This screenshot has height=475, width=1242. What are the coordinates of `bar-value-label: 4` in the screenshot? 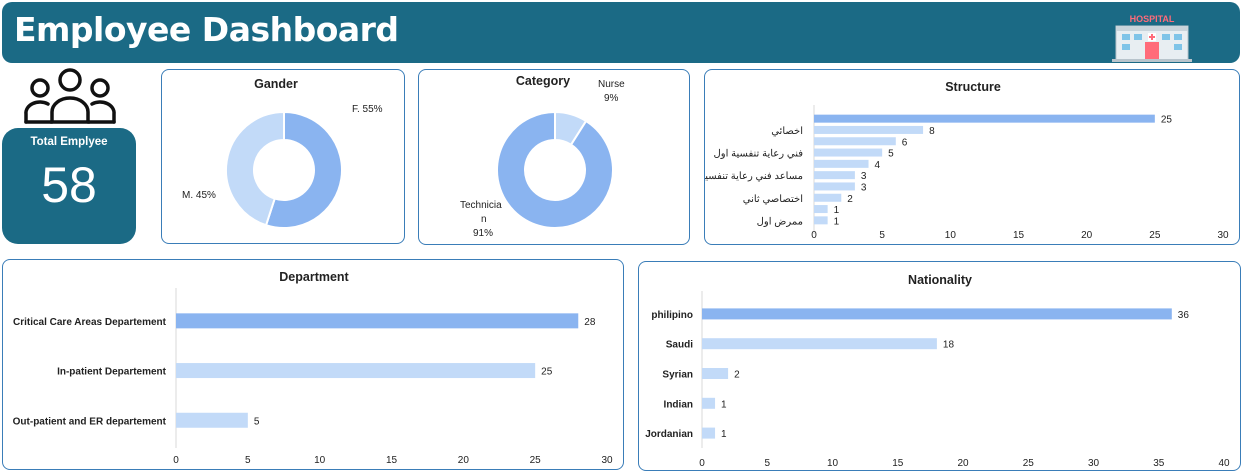 It's located at (878, 165).